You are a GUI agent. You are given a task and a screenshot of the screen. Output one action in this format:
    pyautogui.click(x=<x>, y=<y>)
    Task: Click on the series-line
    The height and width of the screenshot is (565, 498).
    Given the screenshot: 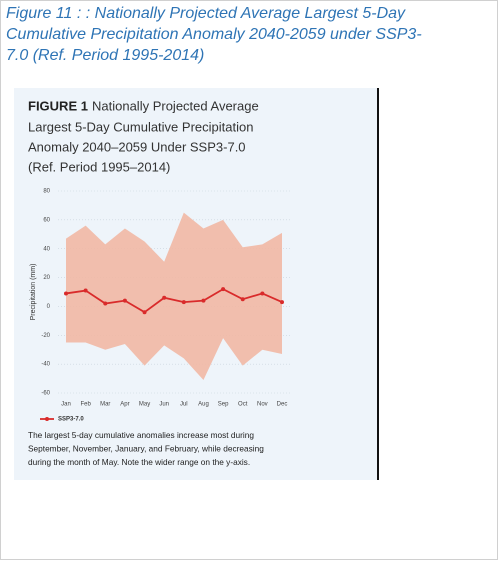 What is the action you would take?
    pyautogui.click(x=174, y=301)
    